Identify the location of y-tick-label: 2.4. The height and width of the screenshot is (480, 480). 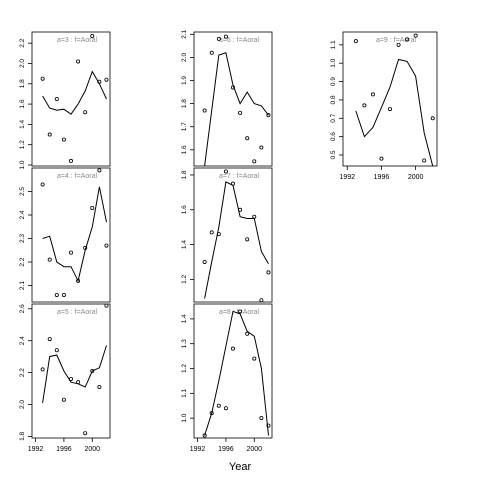
(22, 214).